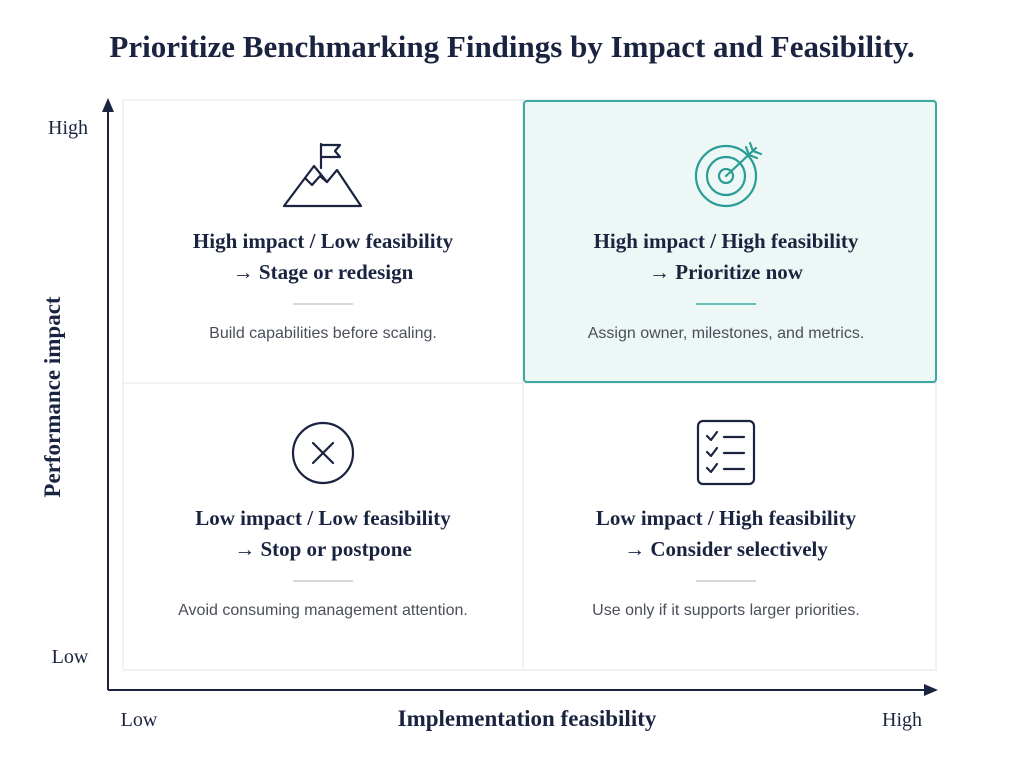 The width and height of the screenshot is (1024, 768). What do you see at coordinates (527, 718) in the screenshot?
I see `x-axis-label: Implementation feasibility` at bounding box center [527, 718].